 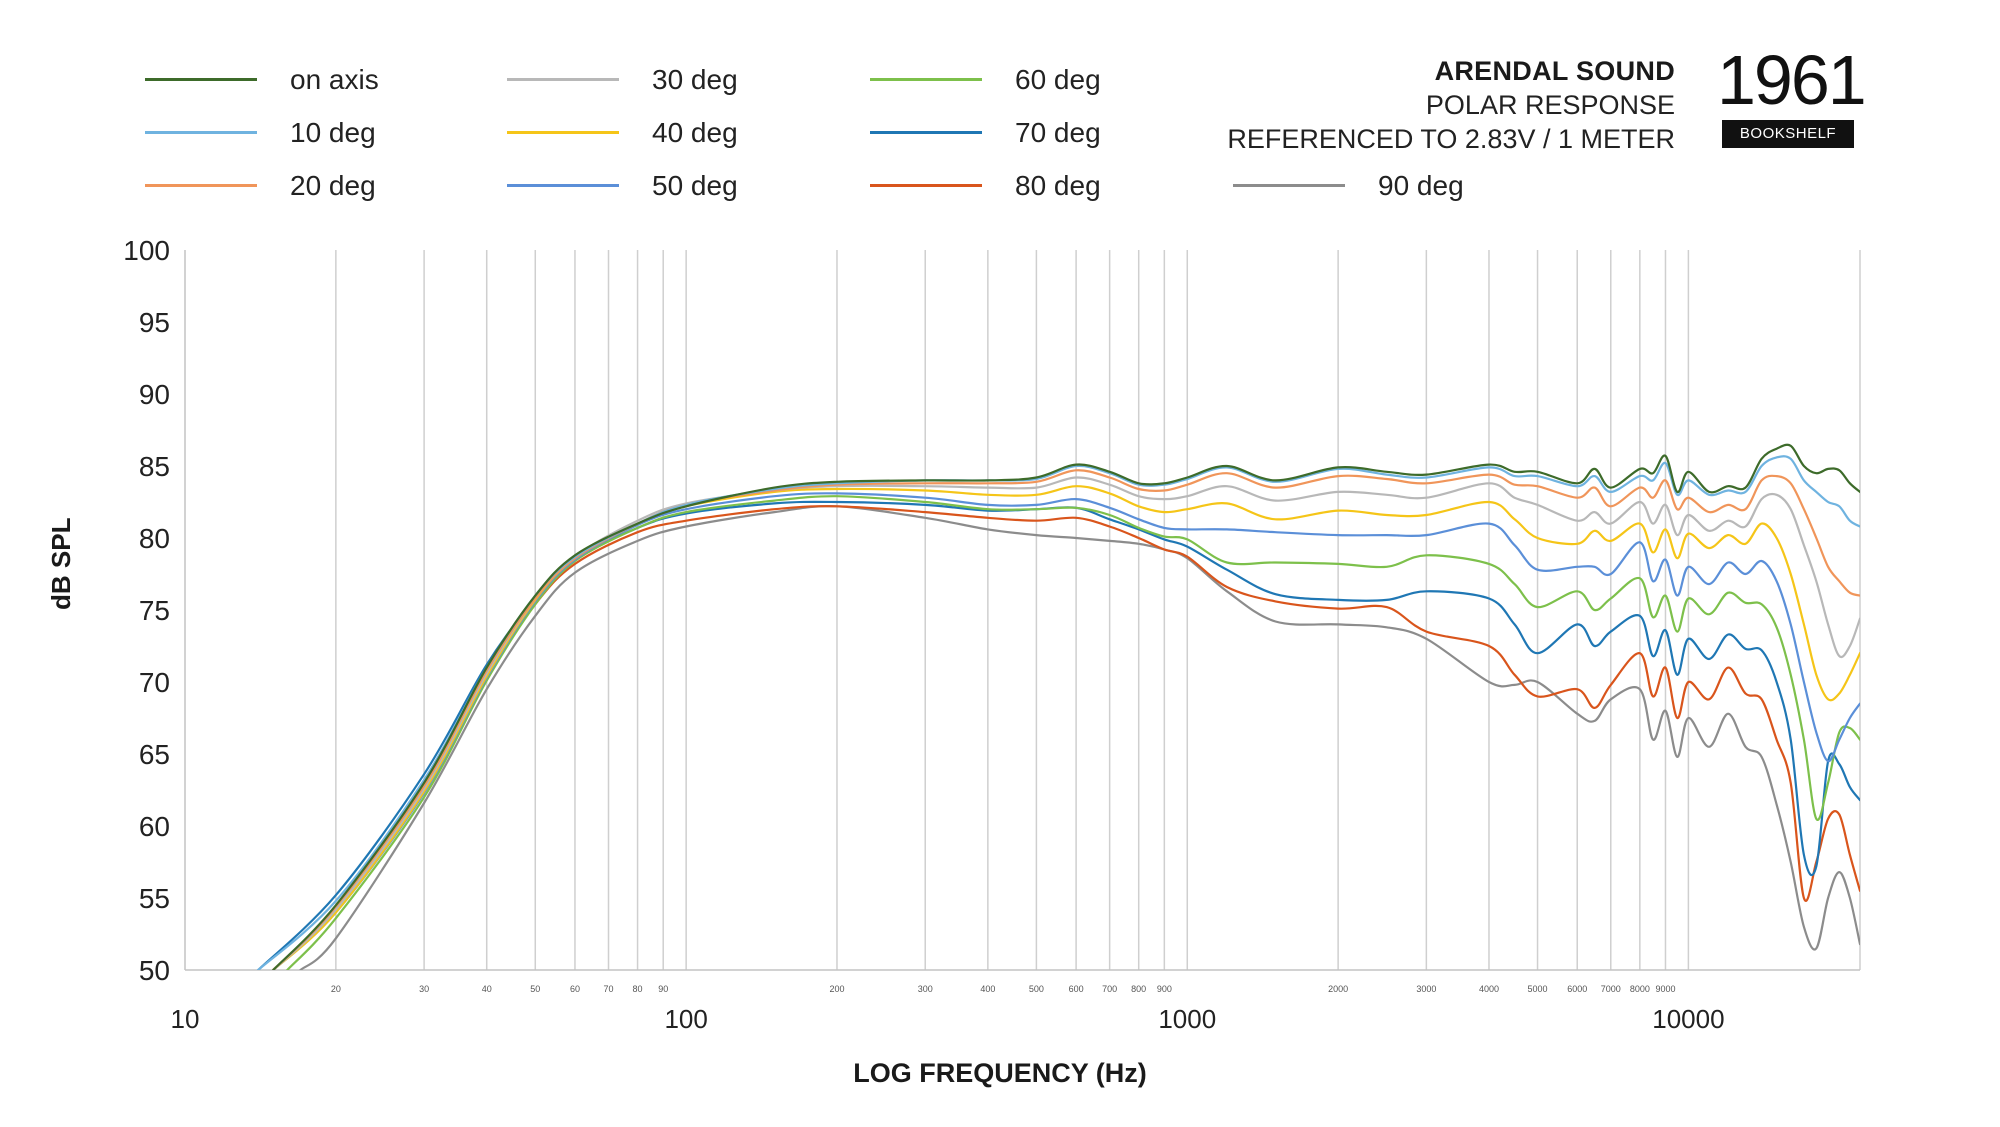 I want to click on legend-label: 20 deg, so click(x=333, y=185).